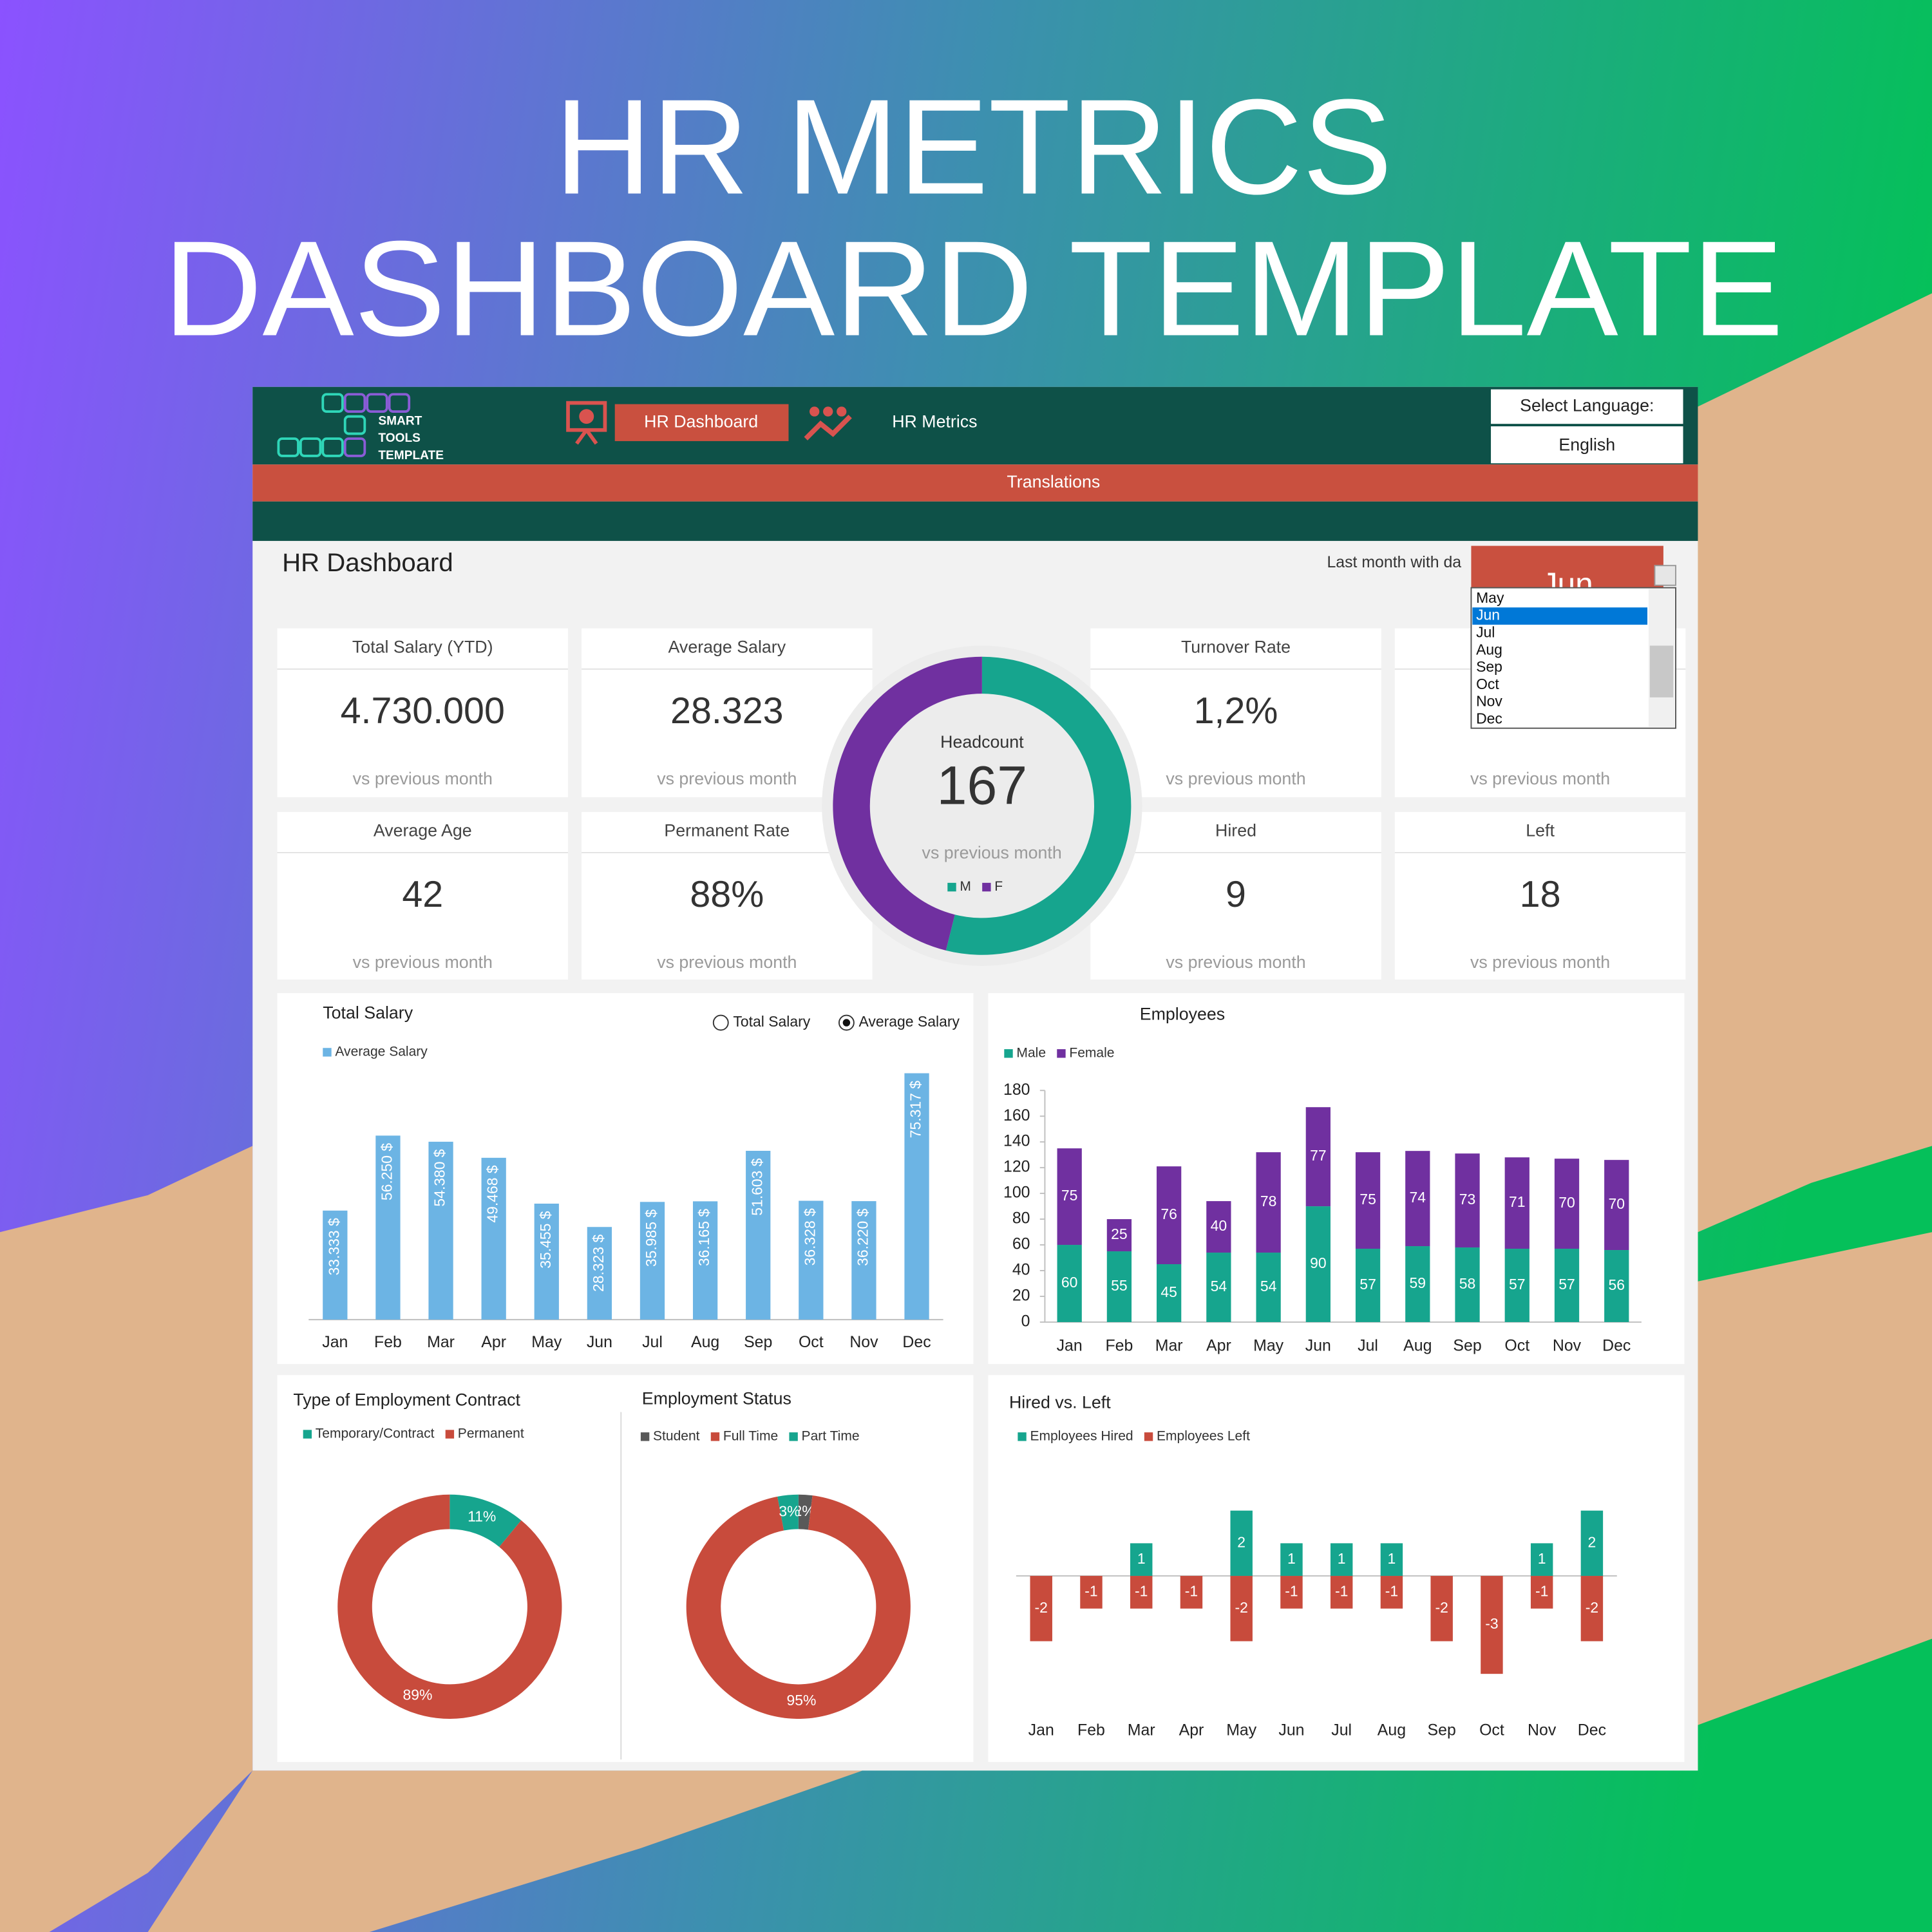 The width and height of the screenshot is (1932, 1932). What do you see at coordinates (1268, 1346) in the screenshot?
I see `x-tick-label: May` at bounding box center [1268, 1346].